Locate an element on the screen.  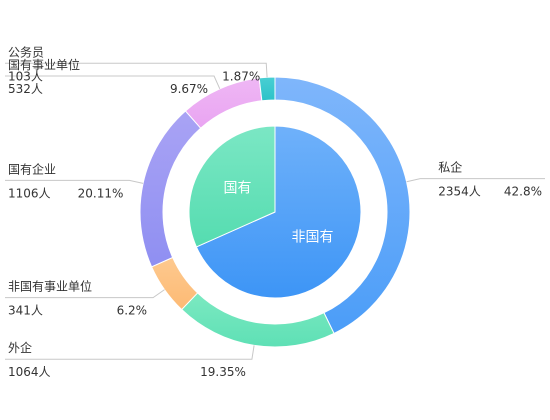
slice-count-label-1: 2354人 is located at coordinates (459, 192).